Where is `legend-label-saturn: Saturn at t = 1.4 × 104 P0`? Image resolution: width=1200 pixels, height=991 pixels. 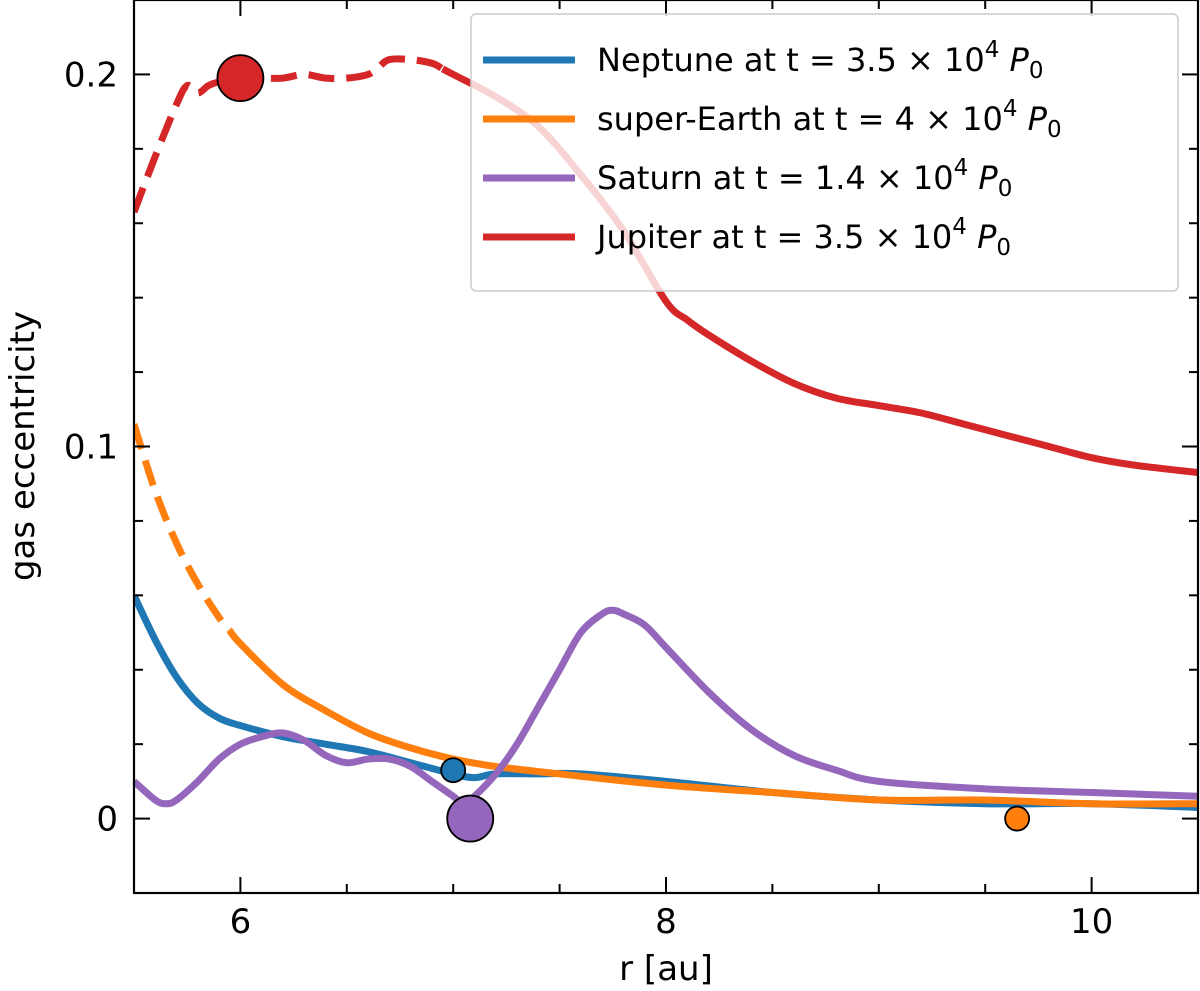
legend-label-saturn: Saturn at t = 1.4 × 104 P0 is located at coordinates (804, 178).